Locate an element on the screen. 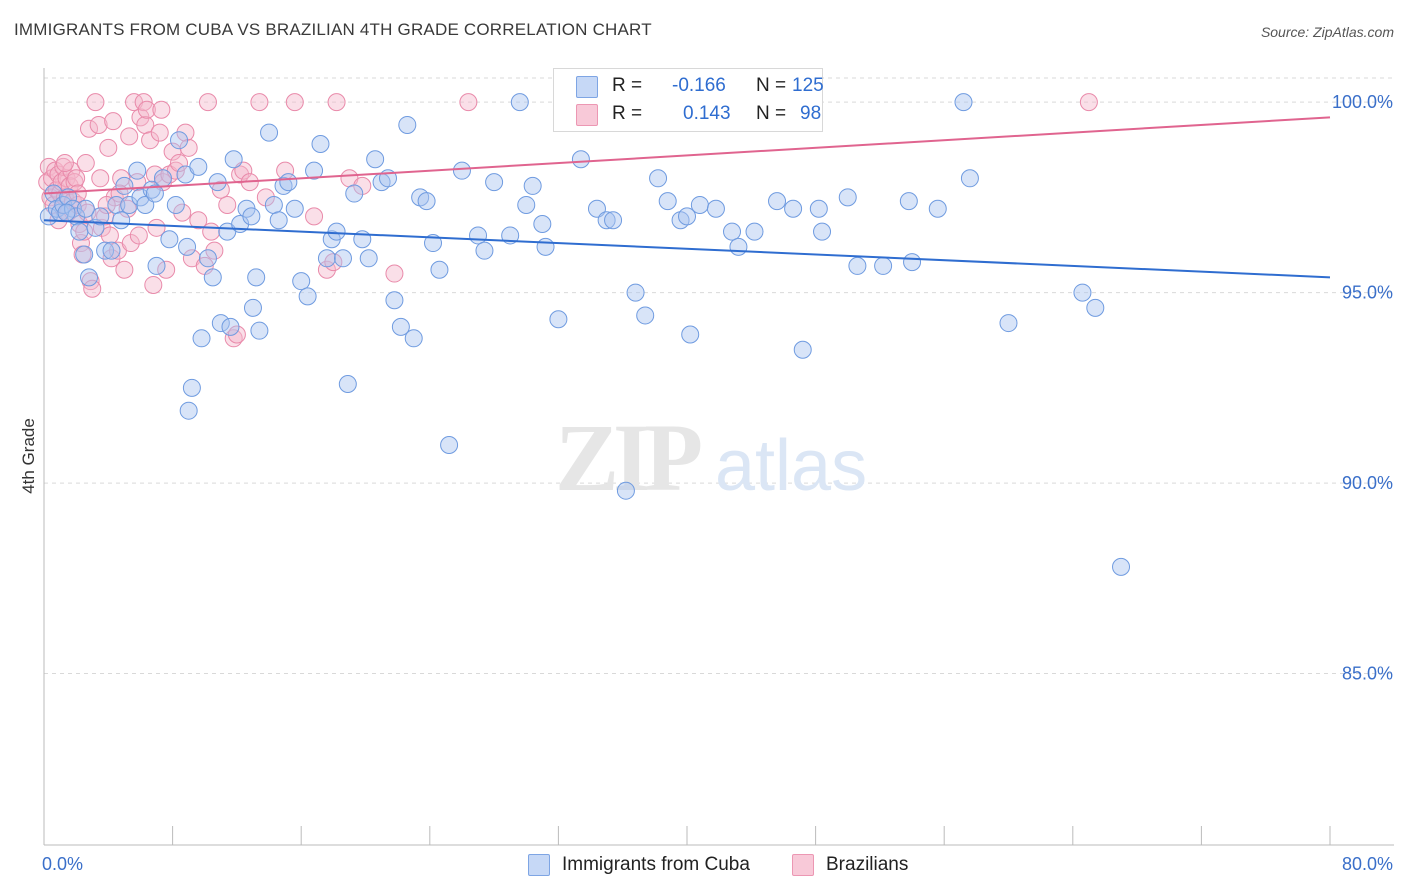 This screenshot has width=1406, height=892. brazilians-swatch is located at coordinates (587, 115).